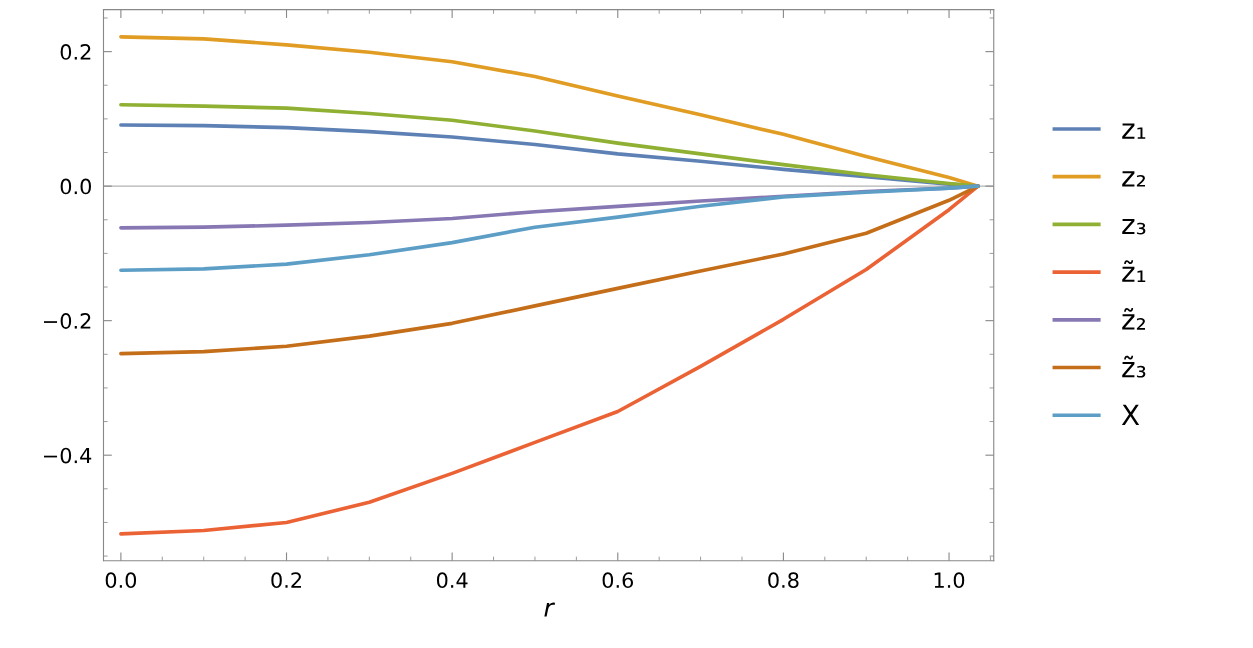  What do you see at coordinates (67, 321) in the screenshot?
I see `y-tick-label: −0.2` at bounding box center [67, 321].